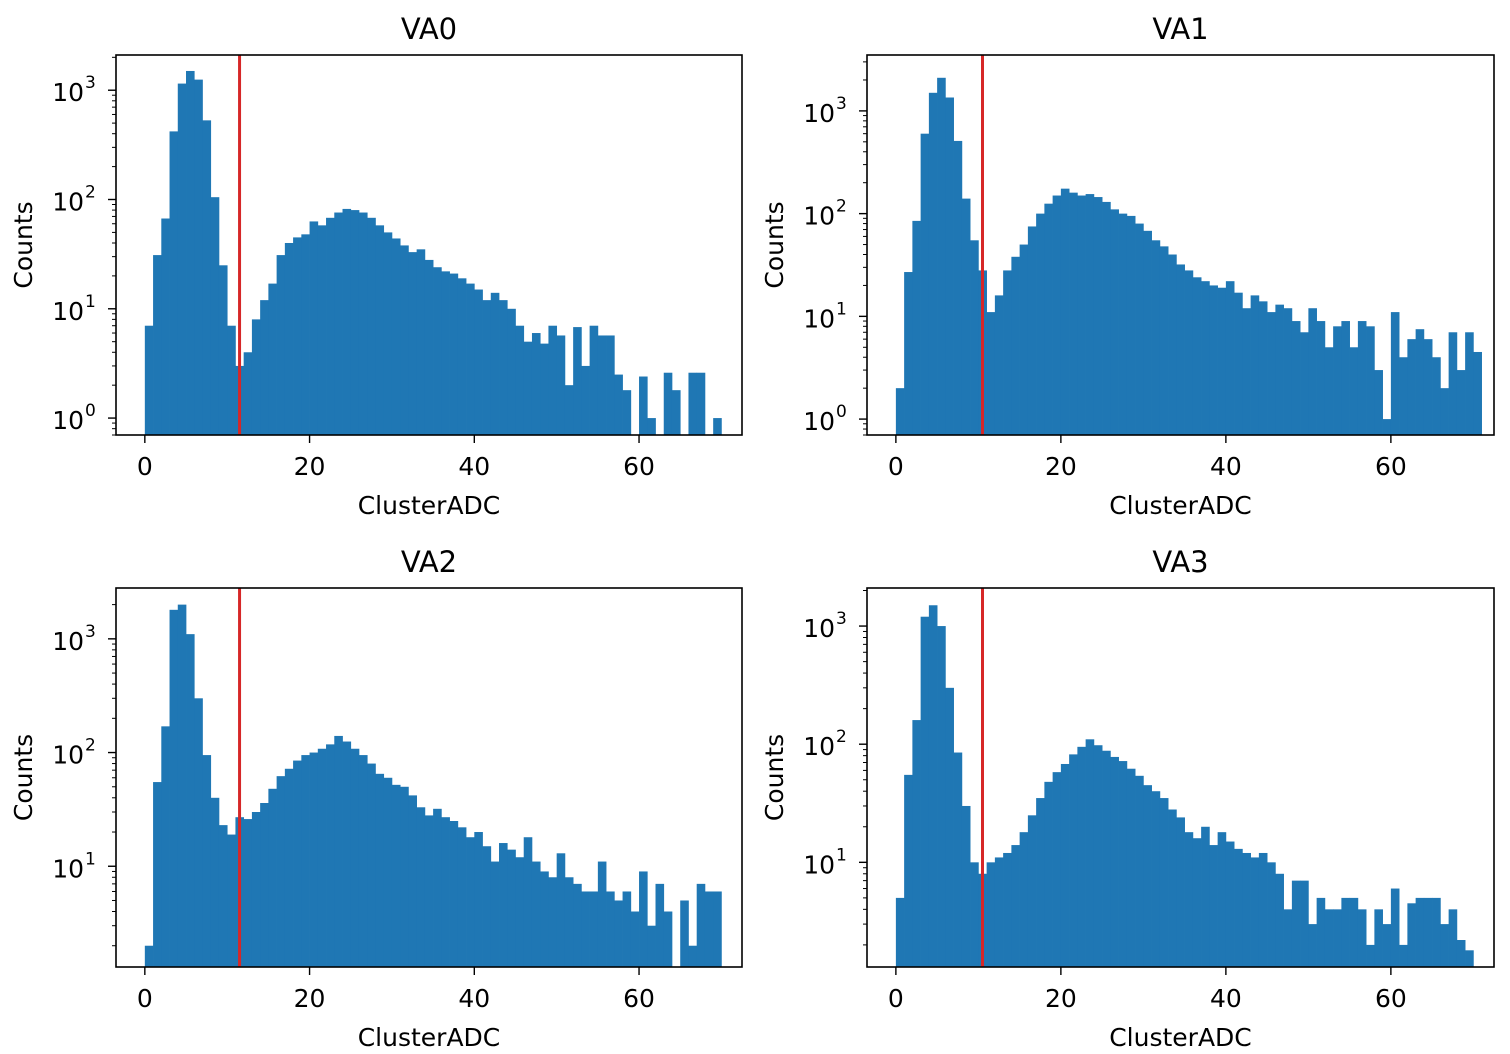  What do you see at coordinates (1180, 29) in the screenshot?
I see `subplot-title: VA1` at bounding box center [1180, 29].